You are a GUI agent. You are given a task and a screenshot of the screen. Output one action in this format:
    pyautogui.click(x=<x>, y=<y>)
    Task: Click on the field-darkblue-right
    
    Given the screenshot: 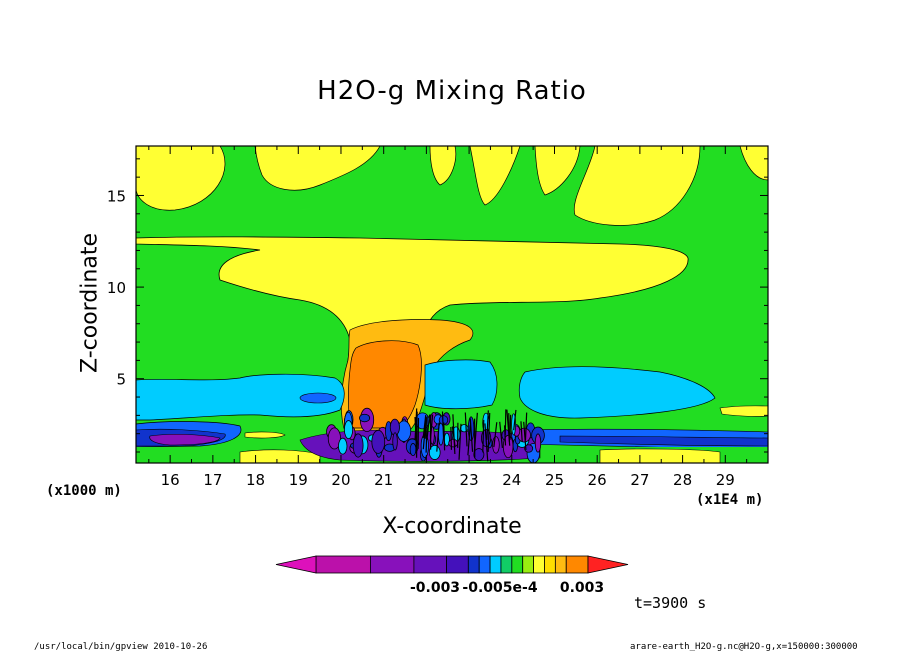 What is the action you would take?
    pyautogui.click(x=663, y=441)
    